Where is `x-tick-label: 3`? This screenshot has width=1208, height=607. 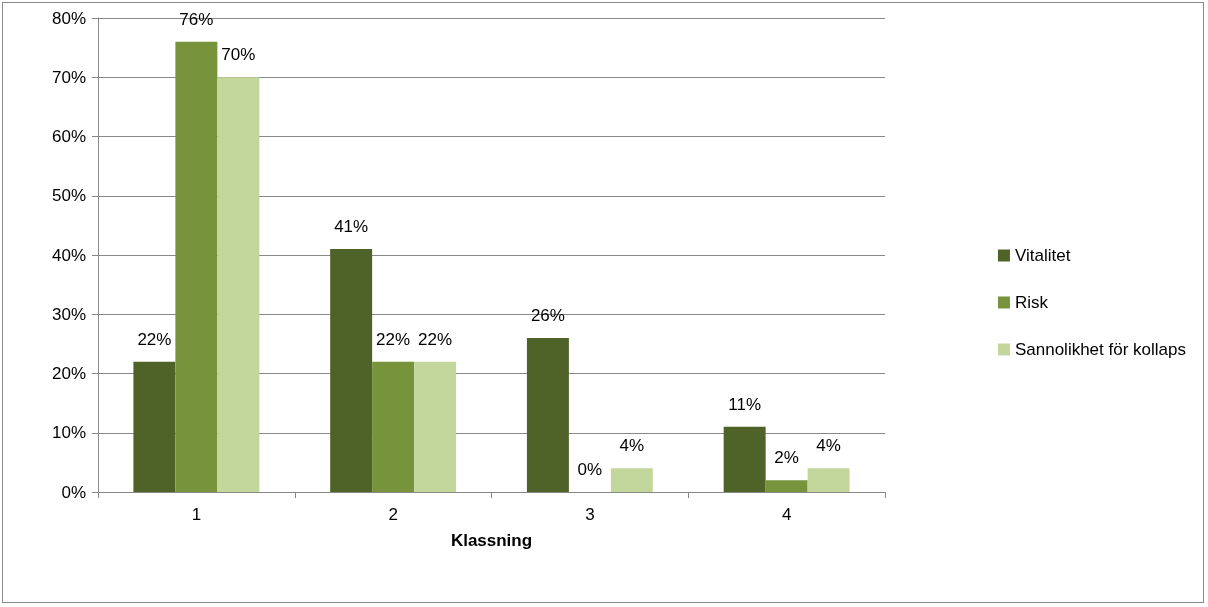
x-tick-label: 3 is located at coordinates (590, 514).